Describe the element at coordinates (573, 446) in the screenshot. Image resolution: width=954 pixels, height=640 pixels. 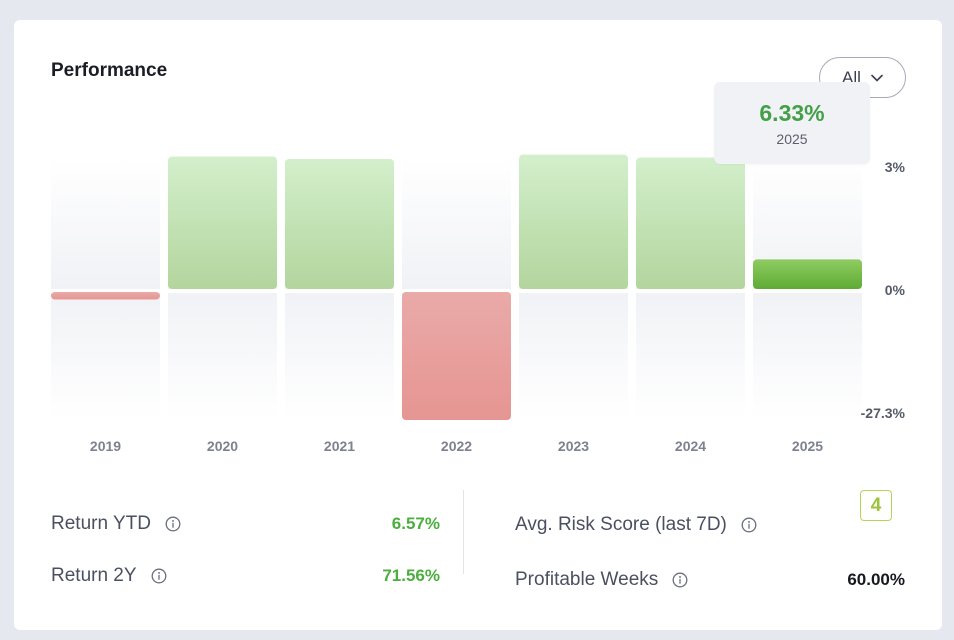
I see `x-tick-label: 2023` at that location.